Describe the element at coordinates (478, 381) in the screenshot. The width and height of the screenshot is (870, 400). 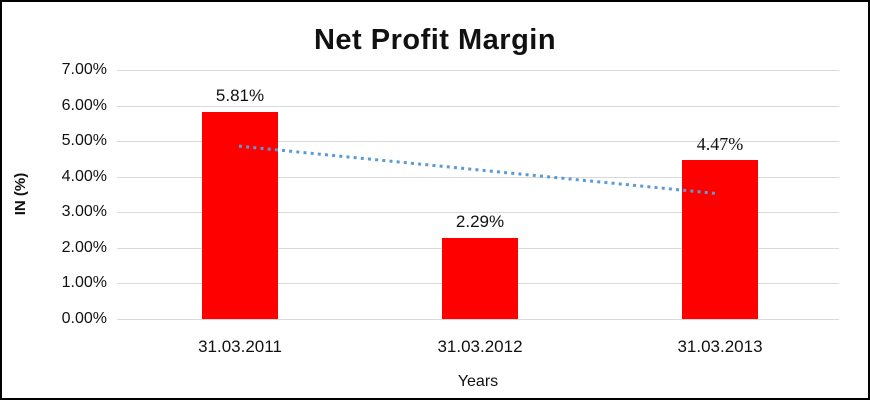
I see `x-axis-title: Years` at that location.